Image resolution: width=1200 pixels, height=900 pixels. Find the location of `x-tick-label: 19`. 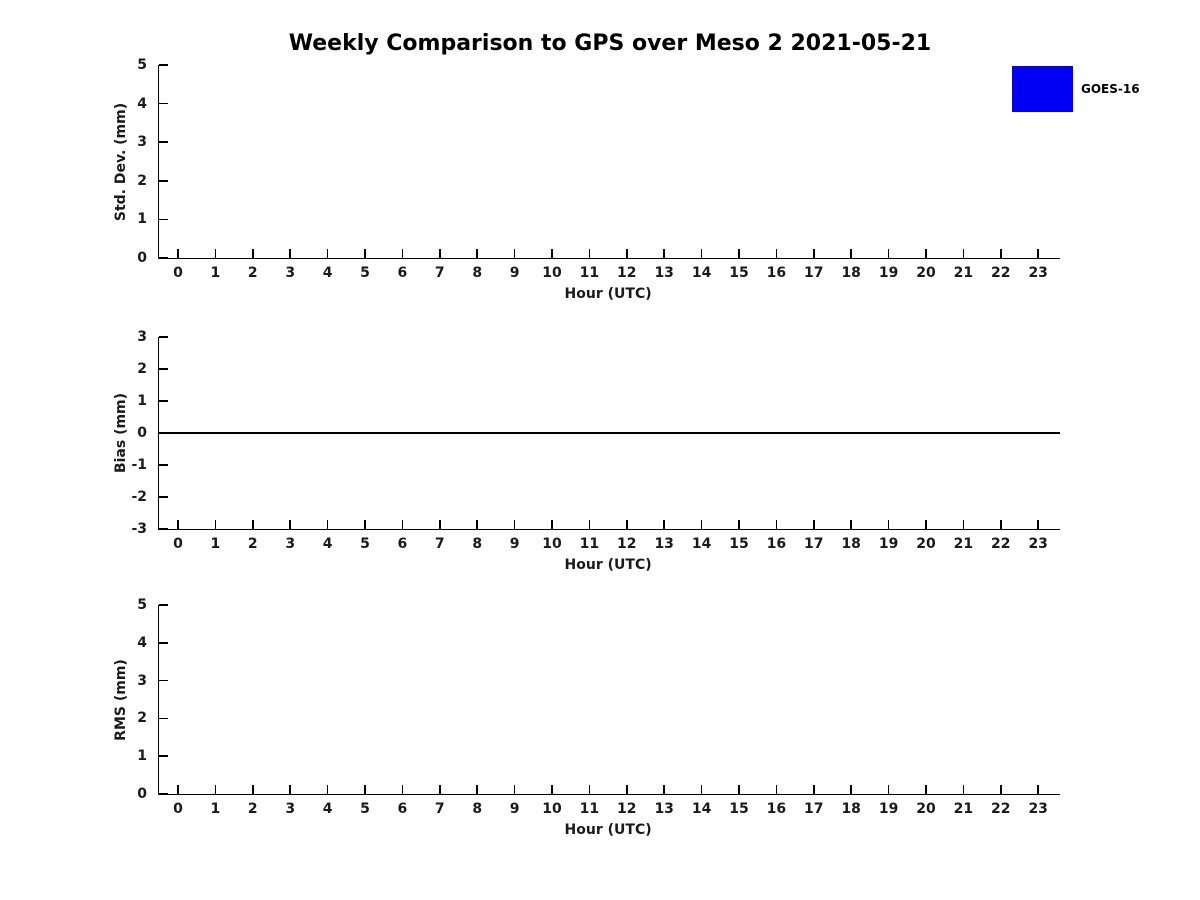

x-tick-label: 19 is located at coordinates (888, 544).